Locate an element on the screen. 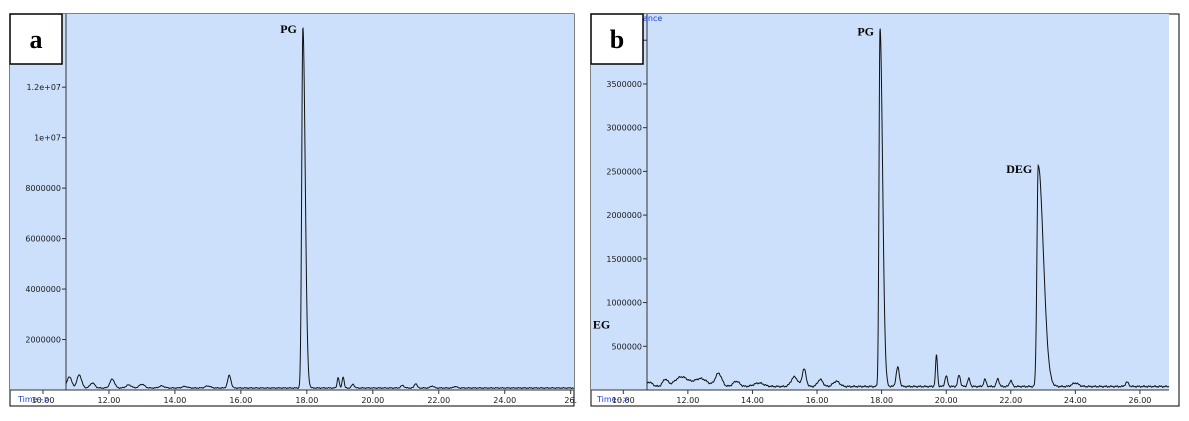 The image size is (1189, 421). y-tick-label: 6000000 is located at coordinates (43, 239).